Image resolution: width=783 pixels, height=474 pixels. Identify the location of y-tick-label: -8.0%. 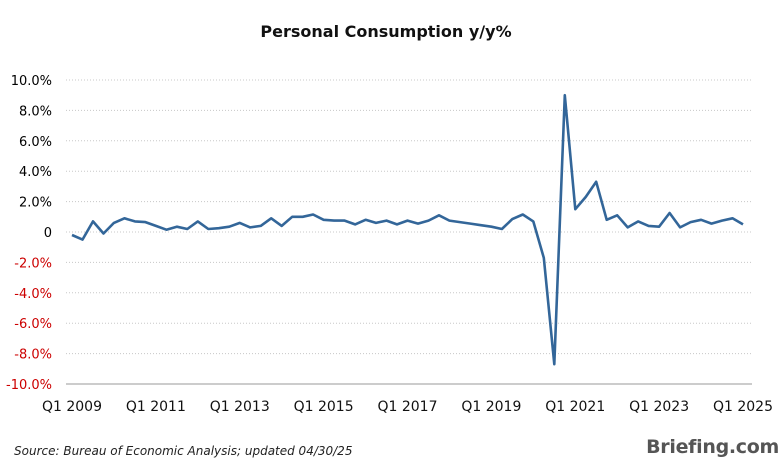
(33, 355).